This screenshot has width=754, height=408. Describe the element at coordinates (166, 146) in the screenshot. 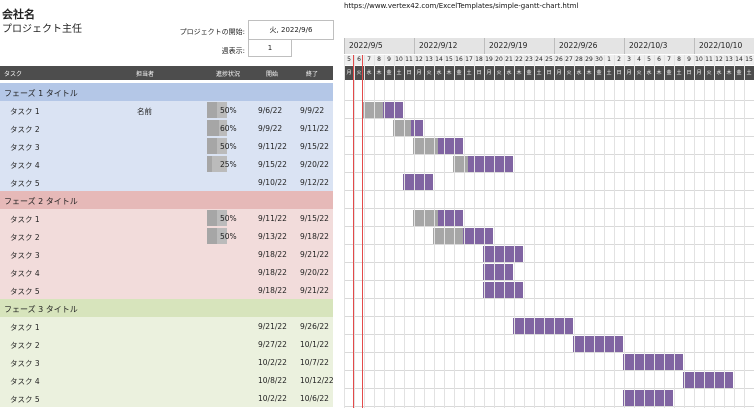

I see `task-row: タスク 3 50% 9/11/22 9/15/22` at that location.